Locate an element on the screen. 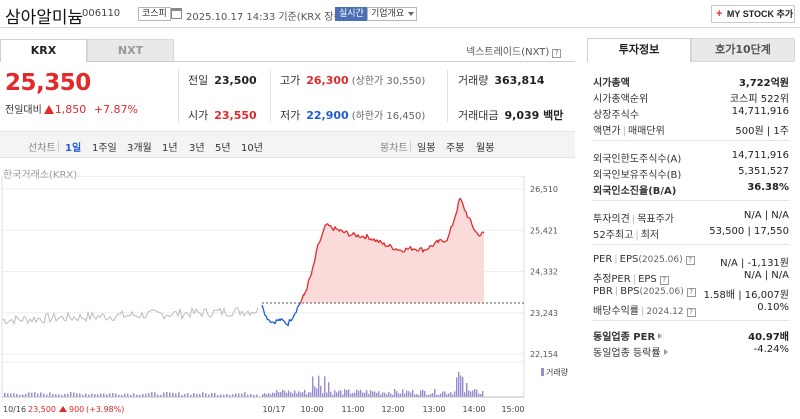  est-per-label: 추정PER is located at coordinates (612, 279).